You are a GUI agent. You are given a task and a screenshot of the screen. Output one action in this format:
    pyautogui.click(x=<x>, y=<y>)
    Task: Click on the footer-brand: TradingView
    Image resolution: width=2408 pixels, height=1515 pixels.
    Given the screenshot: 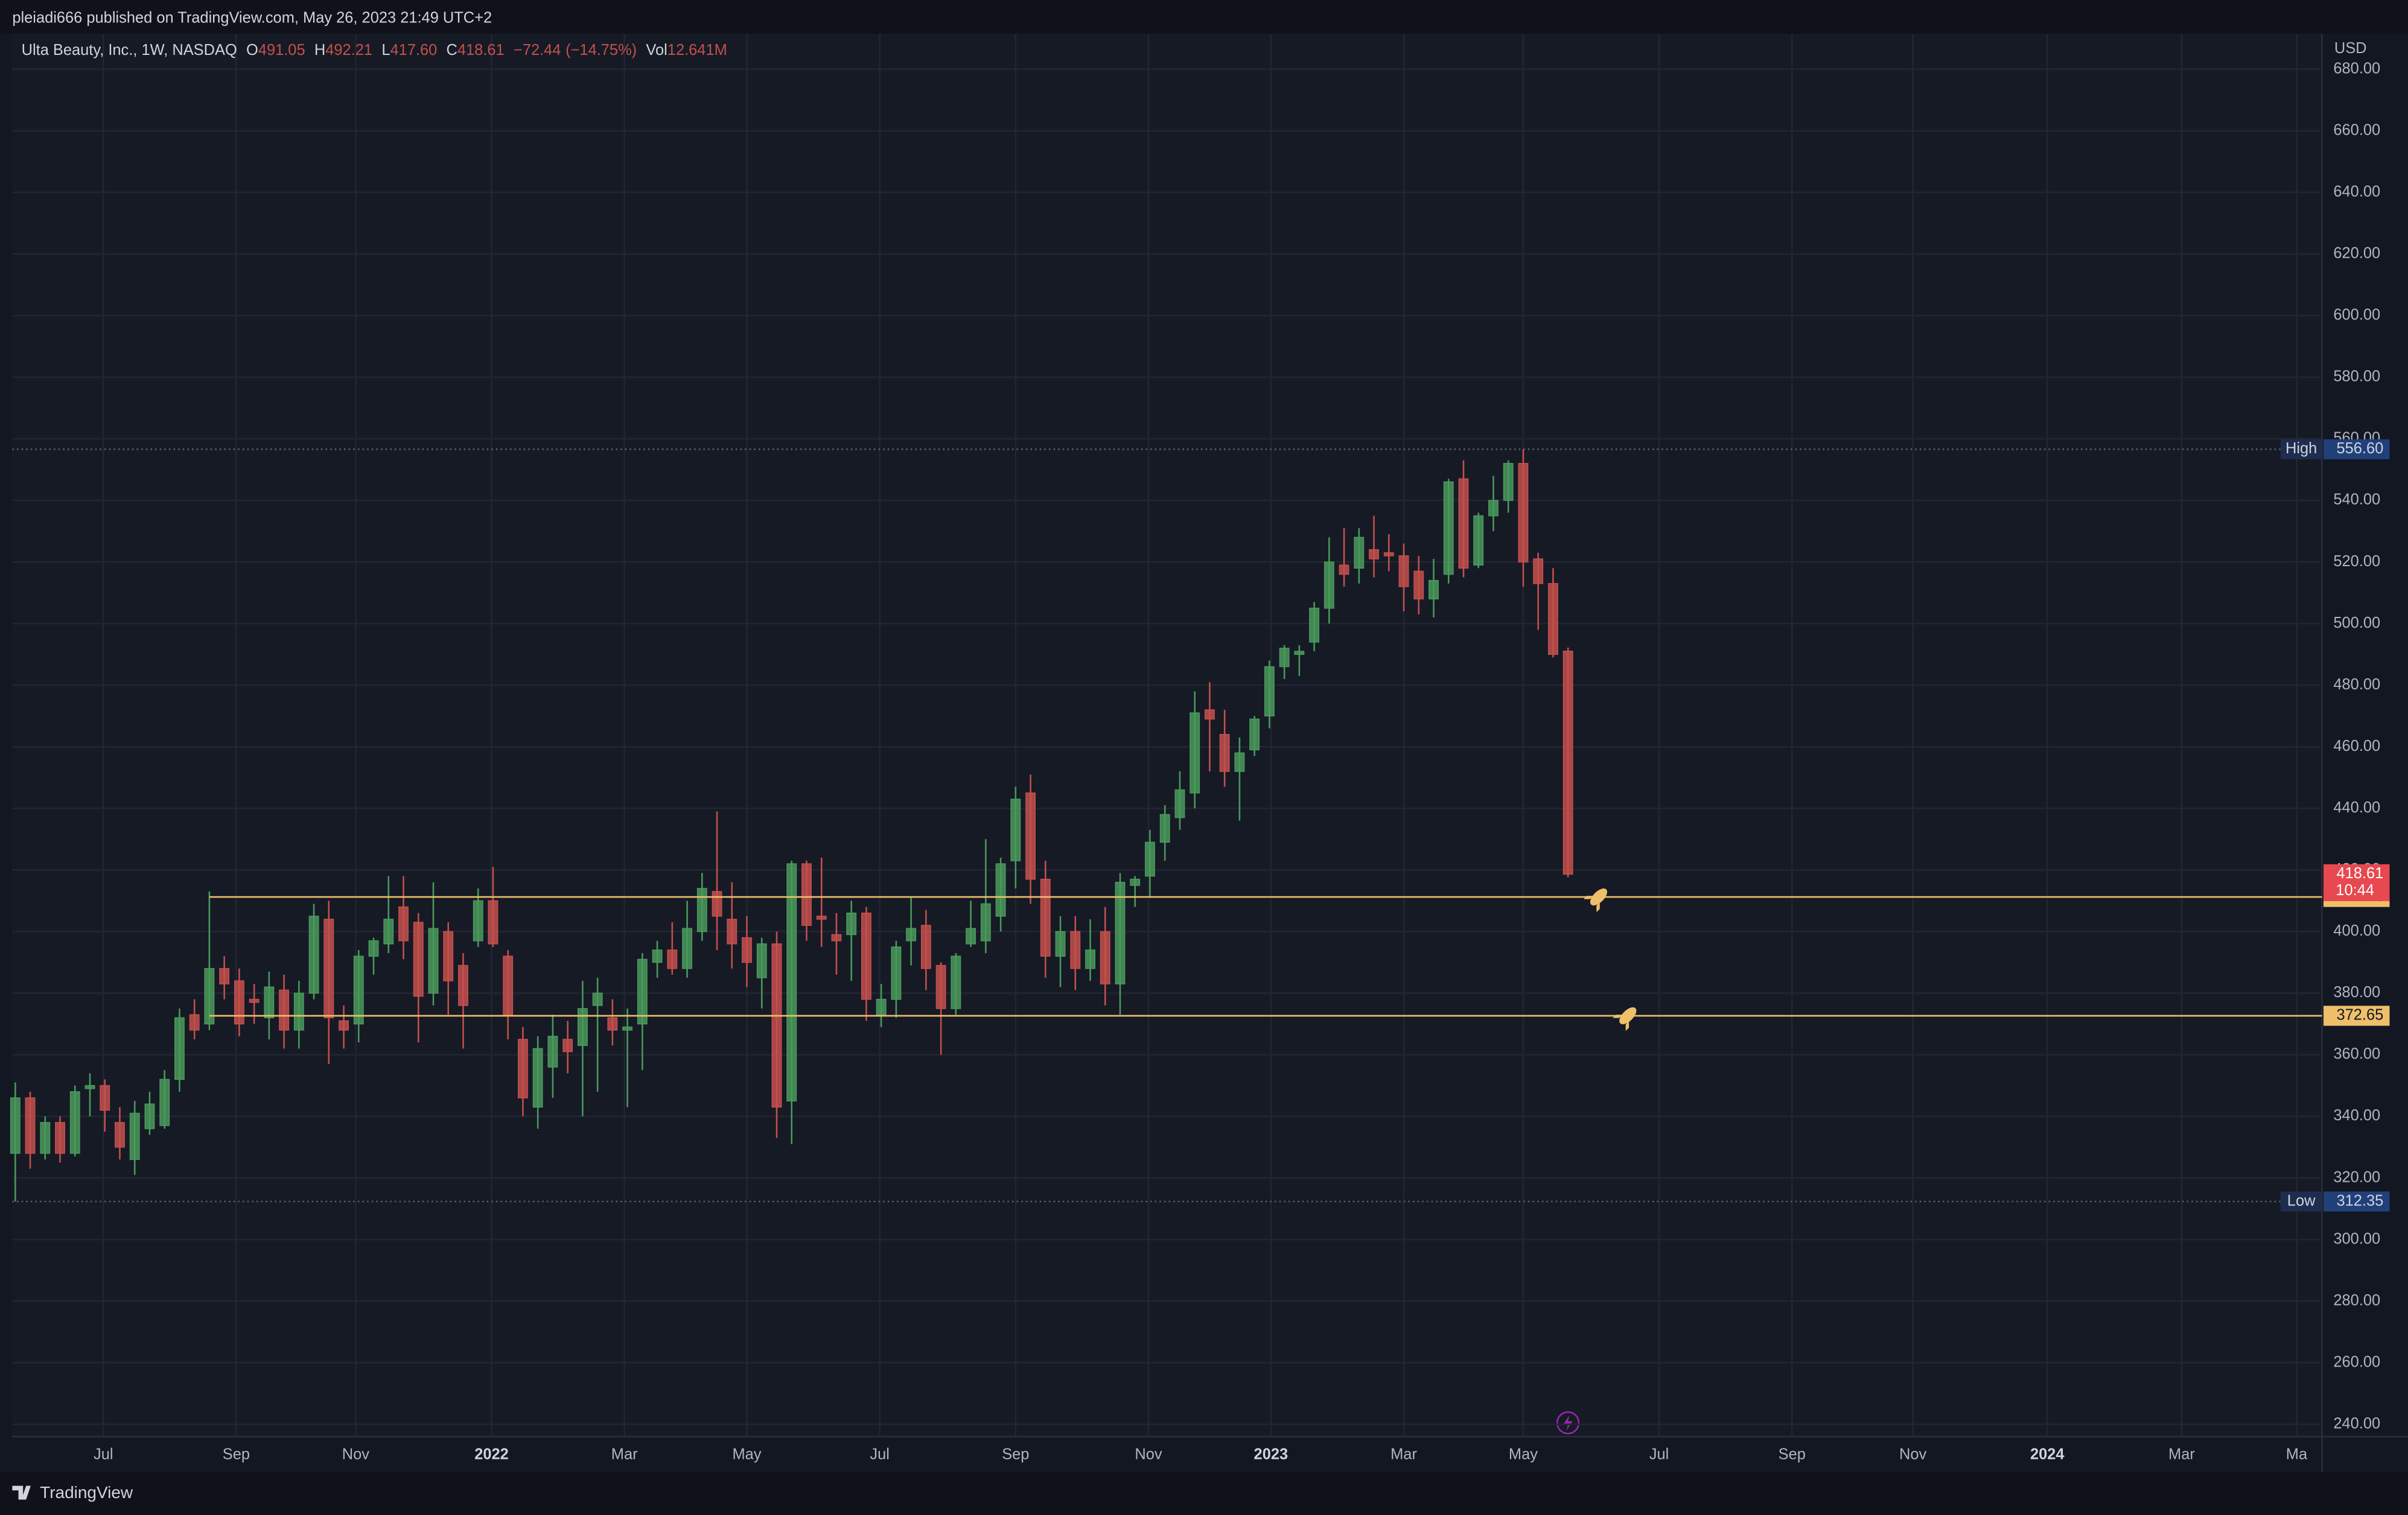 What is the action you would take?
    pyautogui.click(x=86, y=1492)
    